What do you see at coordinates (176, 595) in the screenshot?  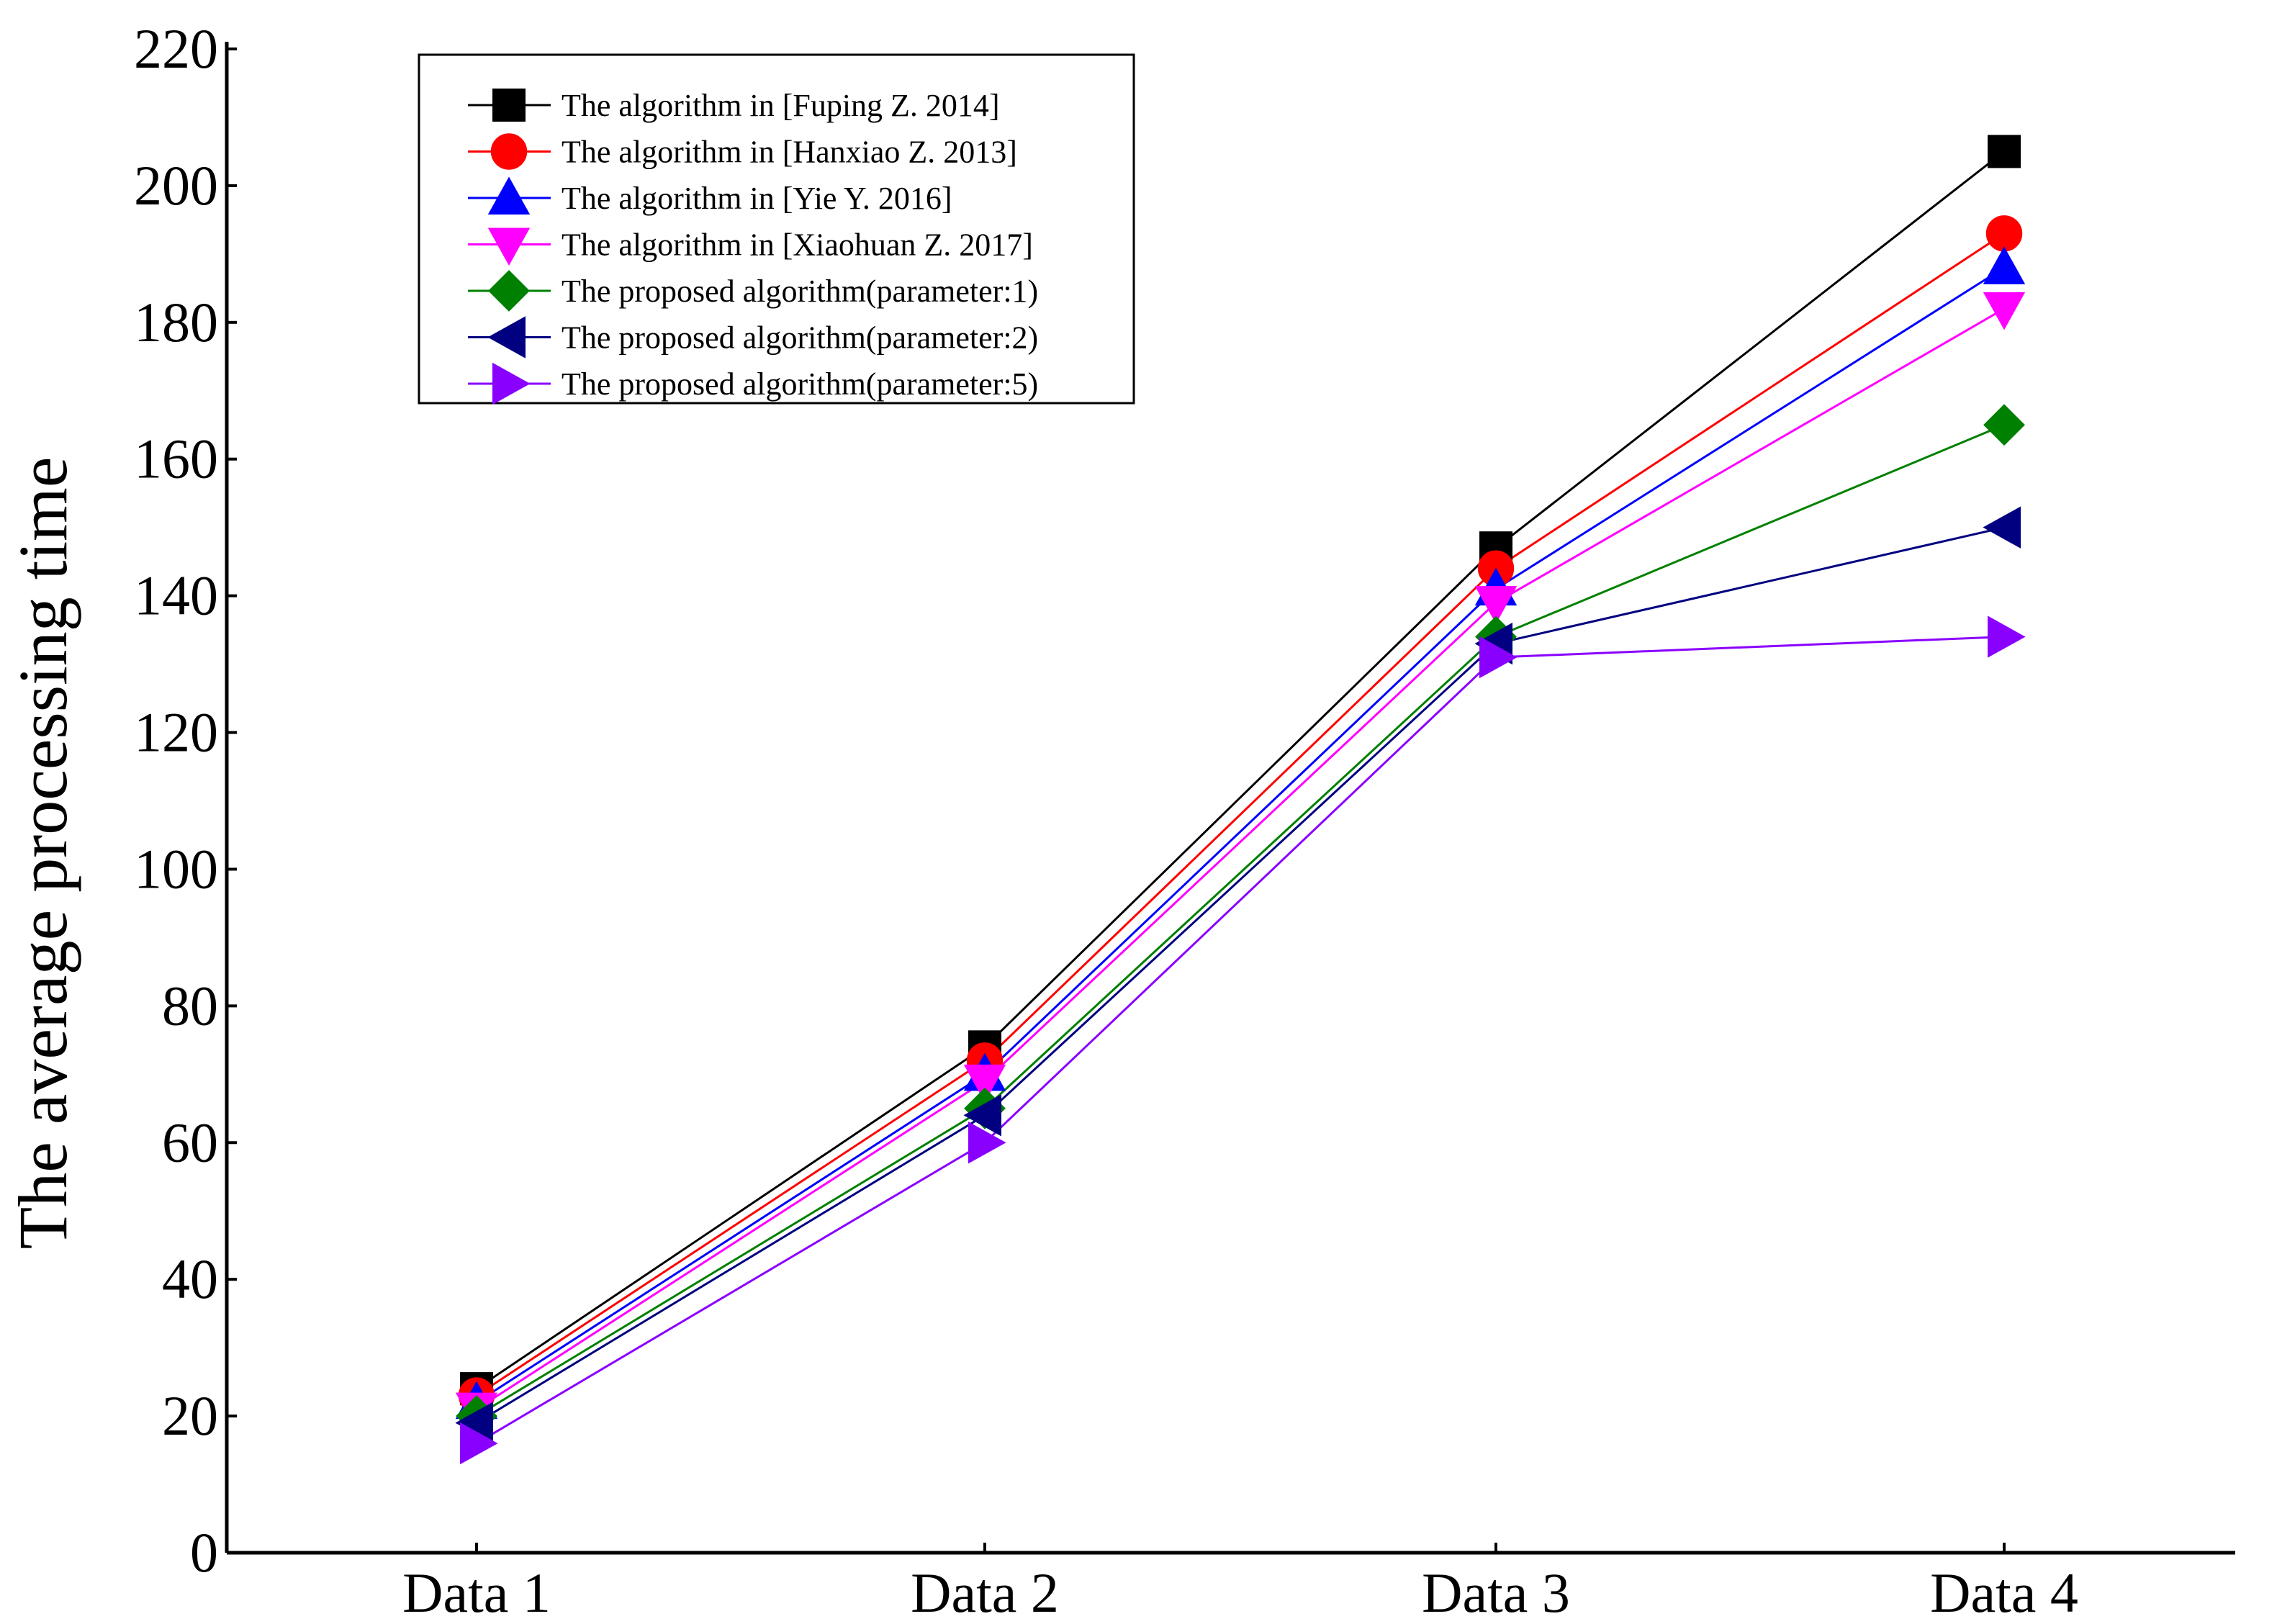 I see `y-tick-label: 140` at bounding box center [176, 595].